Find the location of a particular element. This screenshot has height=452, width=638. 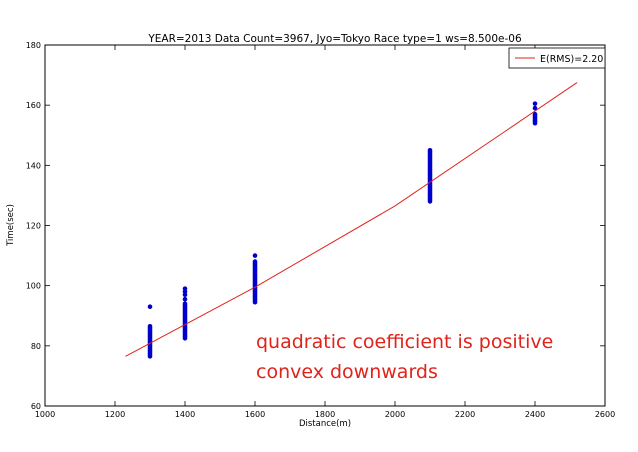

y-tick-label: 180 is located at coordinates (33, 45).